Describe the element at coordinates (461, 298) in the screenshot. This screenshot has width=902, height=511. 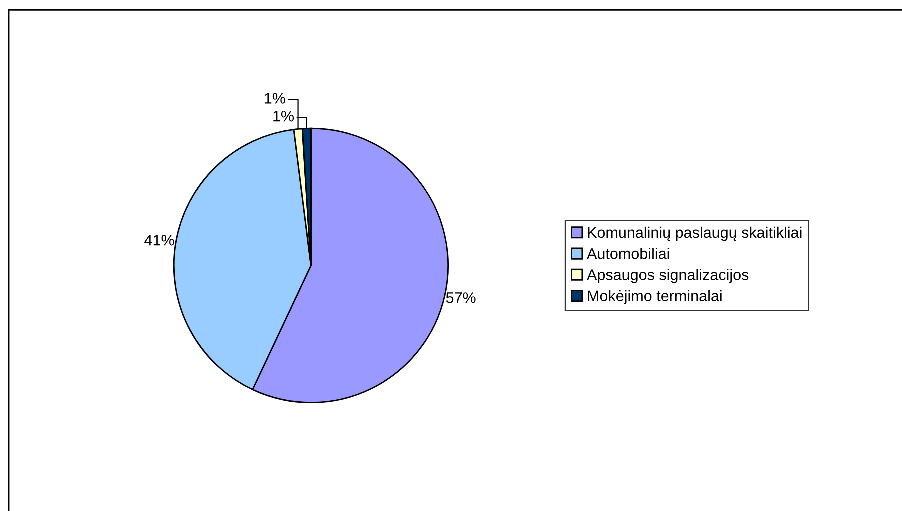
I see `data-label: 57%` at that location.